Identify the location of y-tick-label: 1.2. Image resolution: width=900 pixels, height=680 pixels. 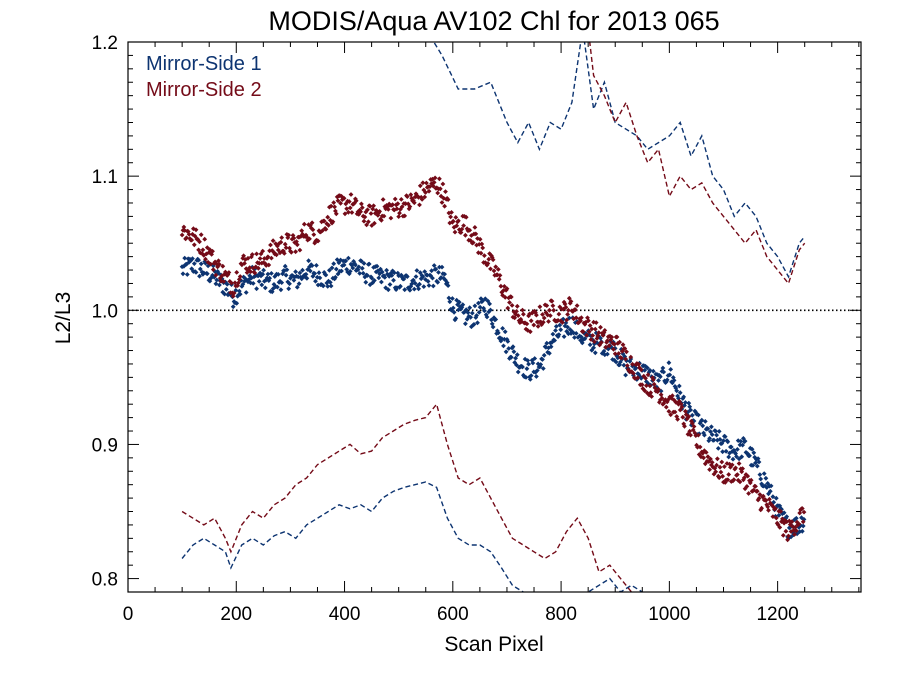
(105, 43).